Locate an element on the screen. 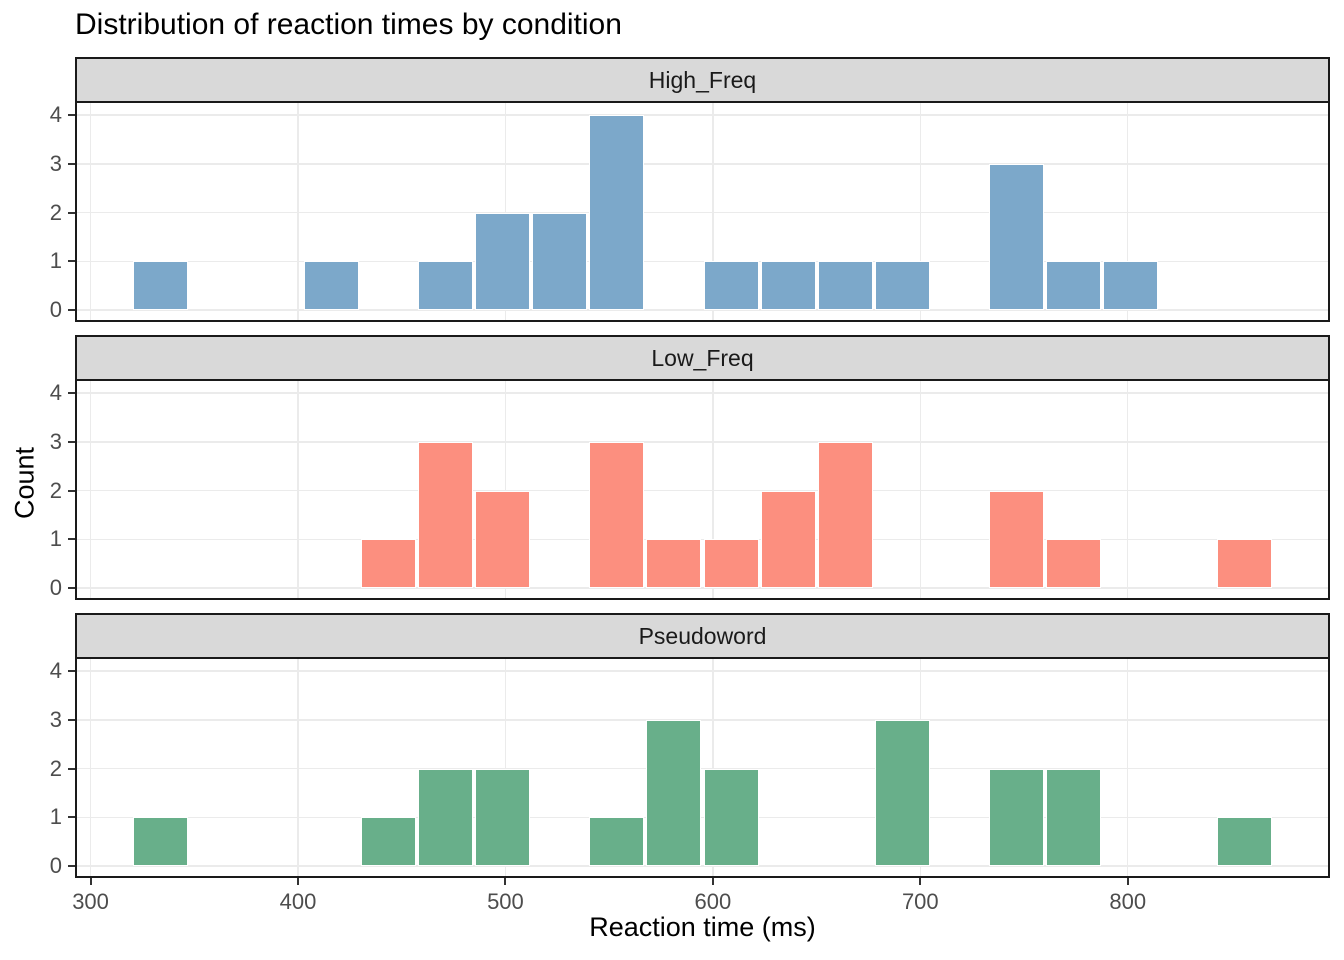  facet-strip-pseudoword: Pseudoword is located at coordinates (702, 636).